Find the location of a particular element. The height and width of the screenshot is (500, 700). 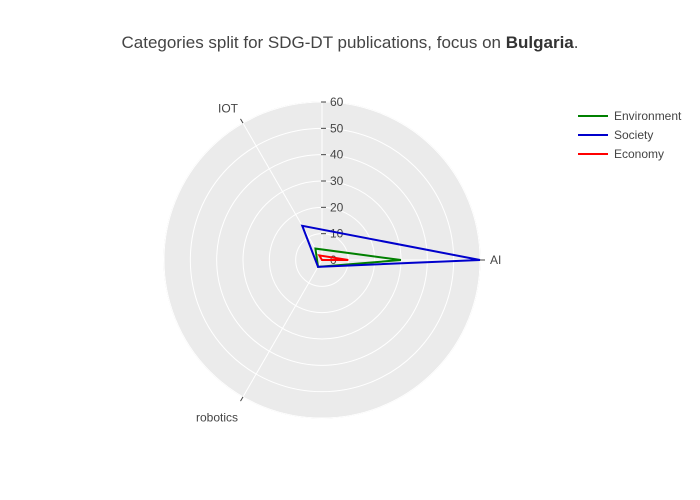

legend-label: Economy is located at coordinates (639, 153).